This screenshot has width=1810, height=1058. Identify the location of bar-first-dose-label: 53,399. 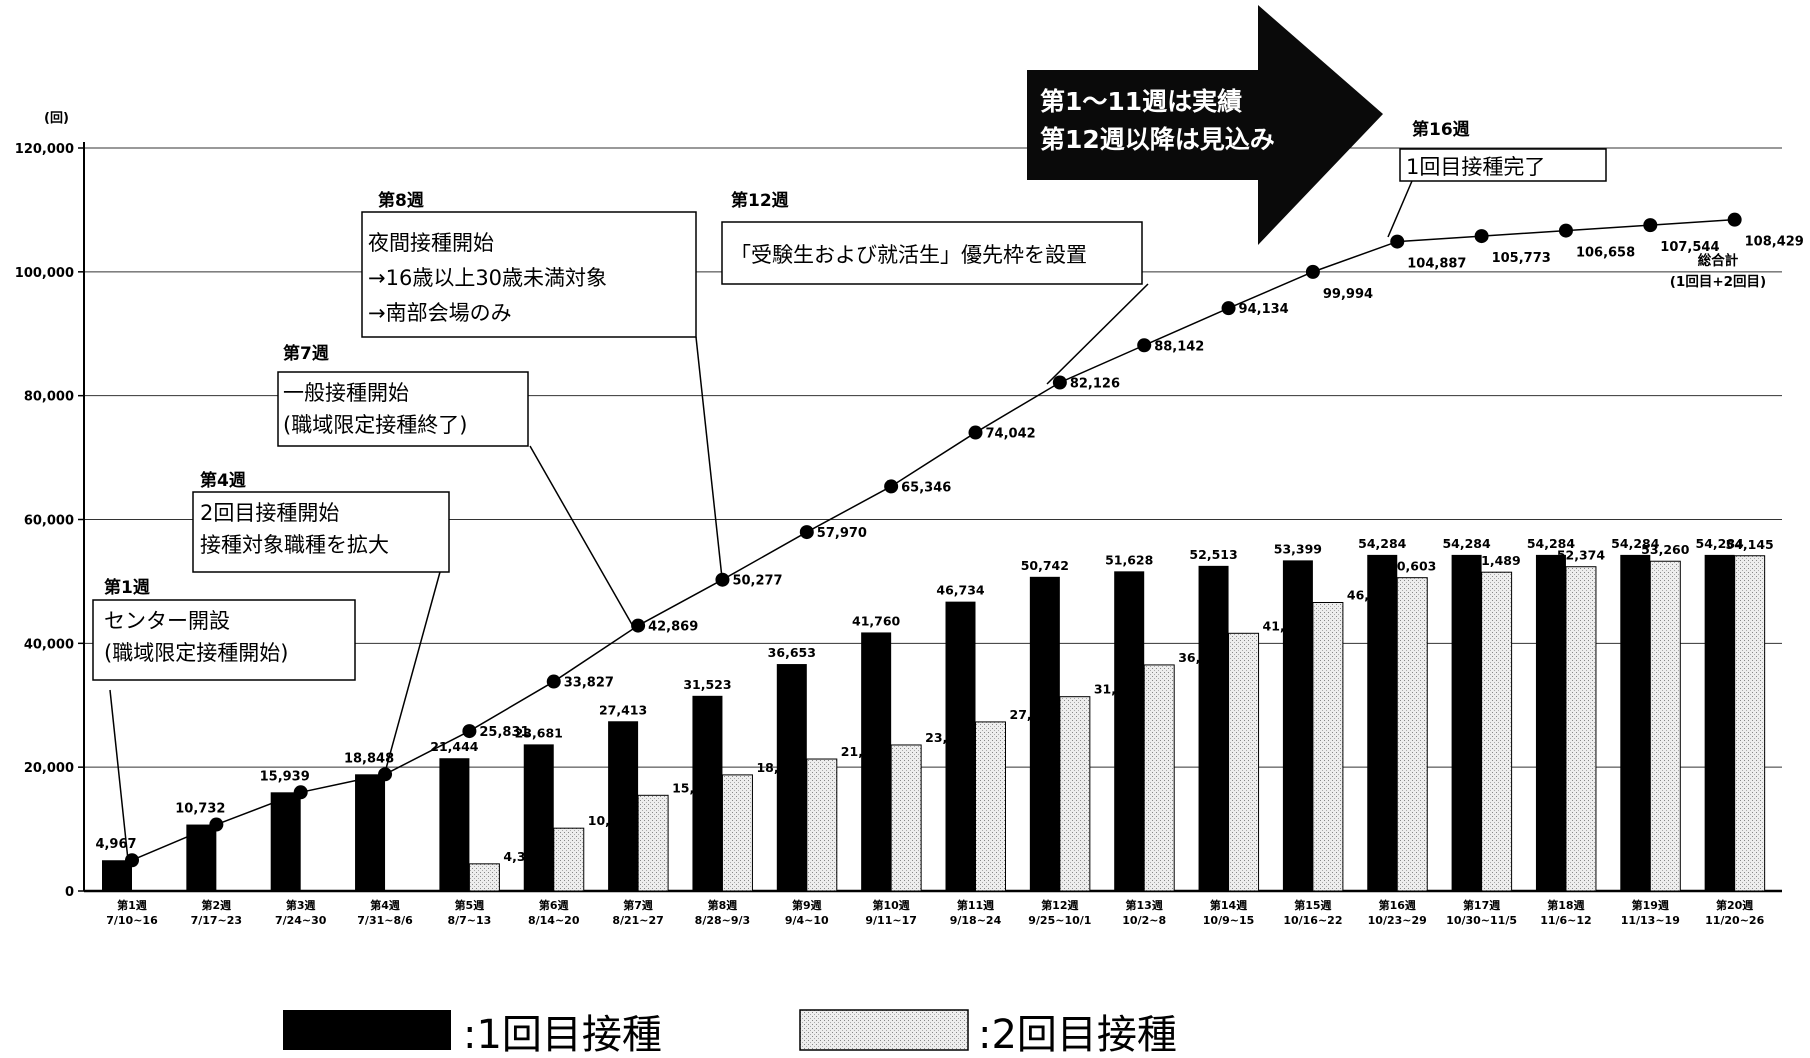
(1298, 548).